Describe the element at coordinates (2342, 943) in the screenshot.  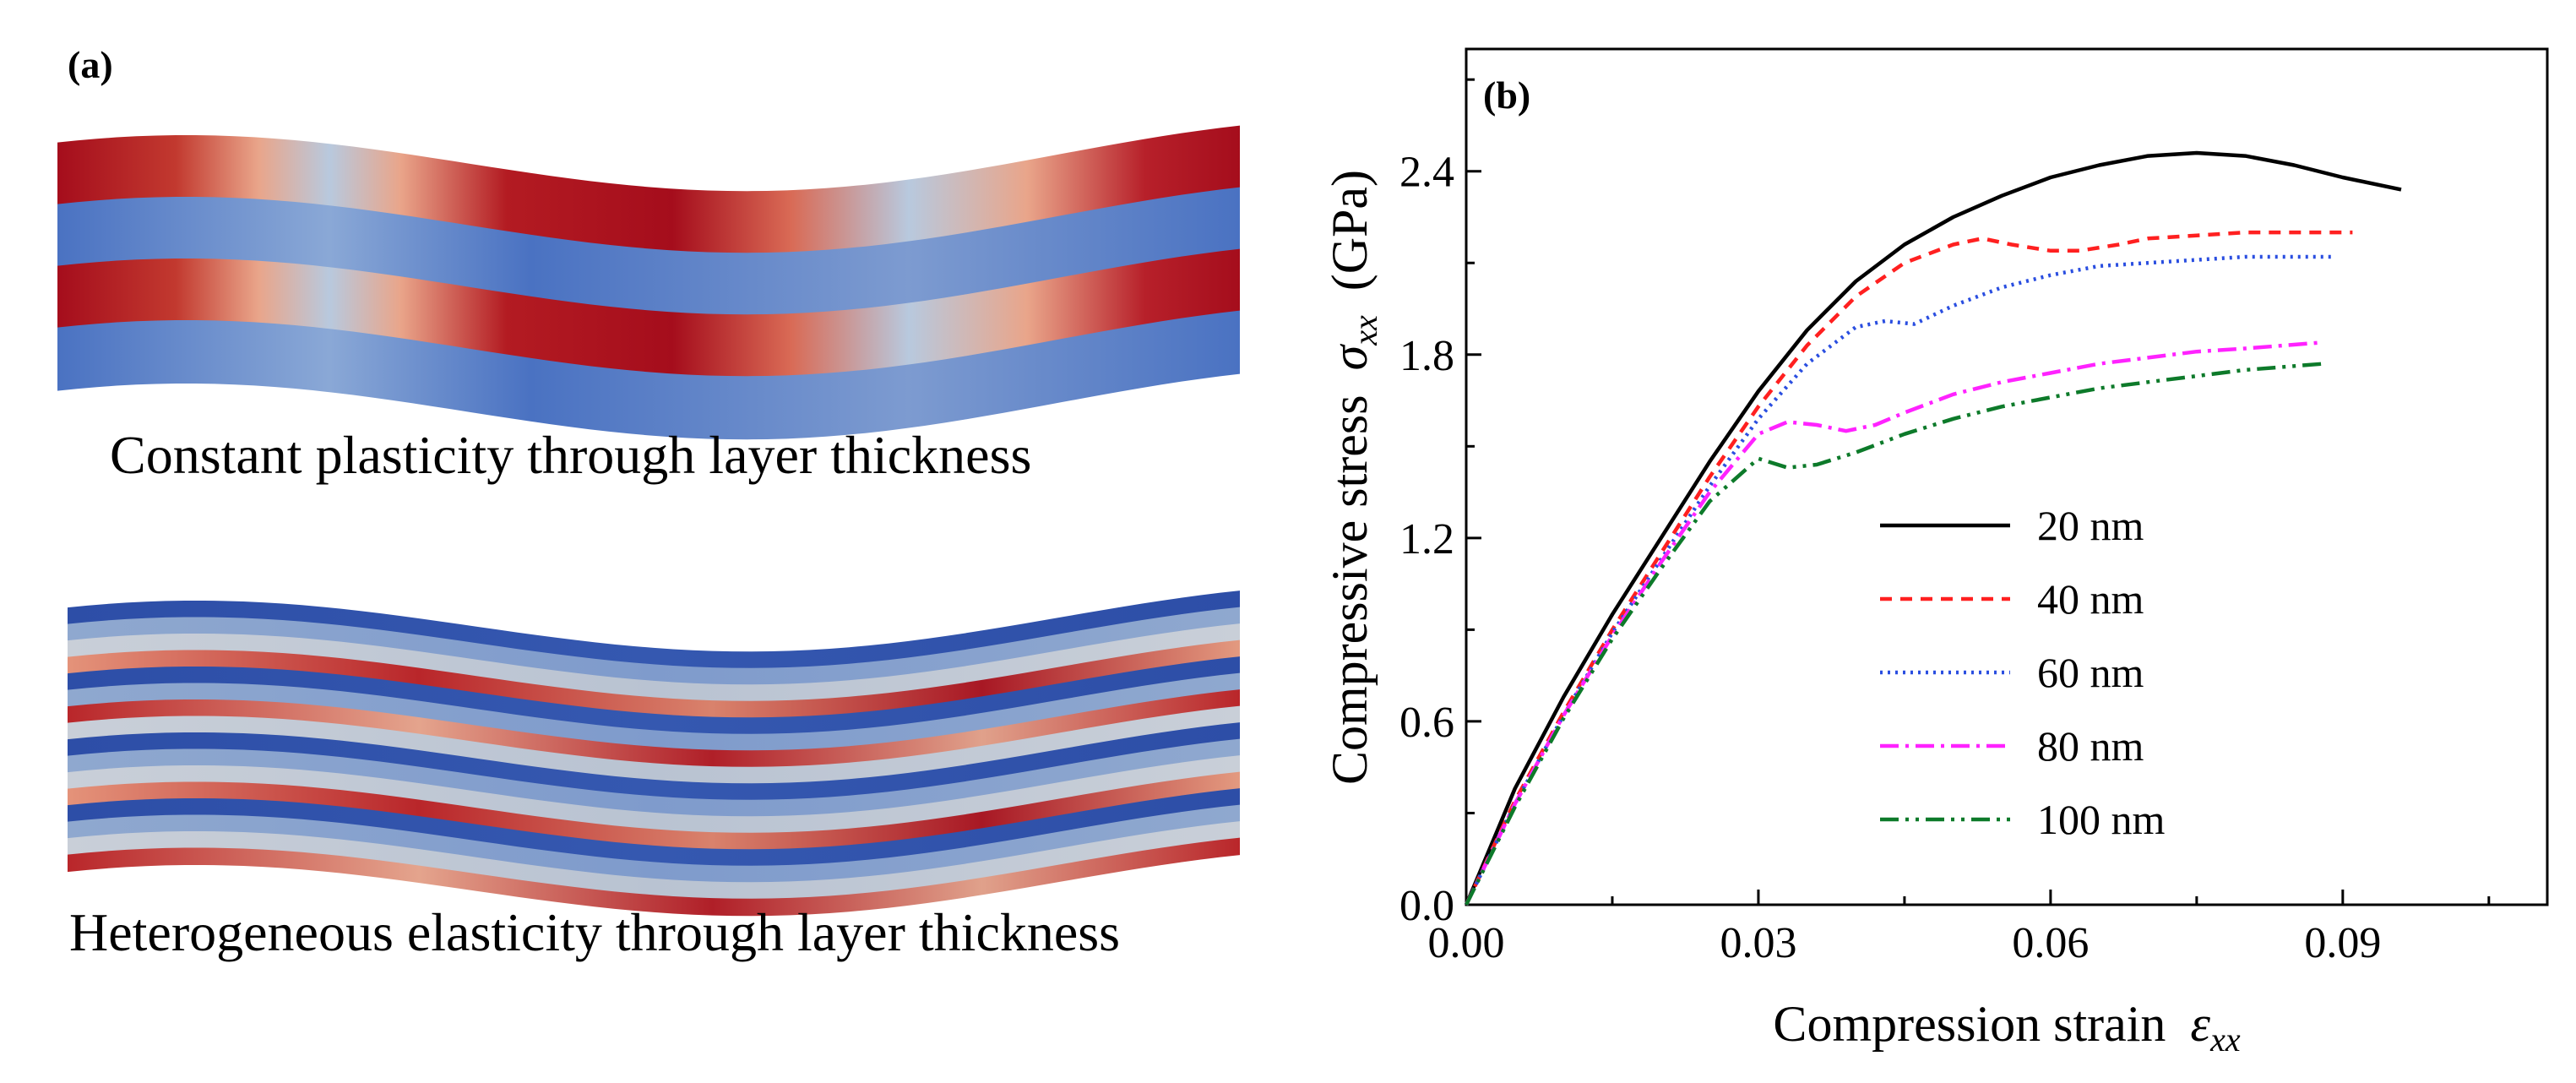
I see `x-tick-label: 0.09` at that location.